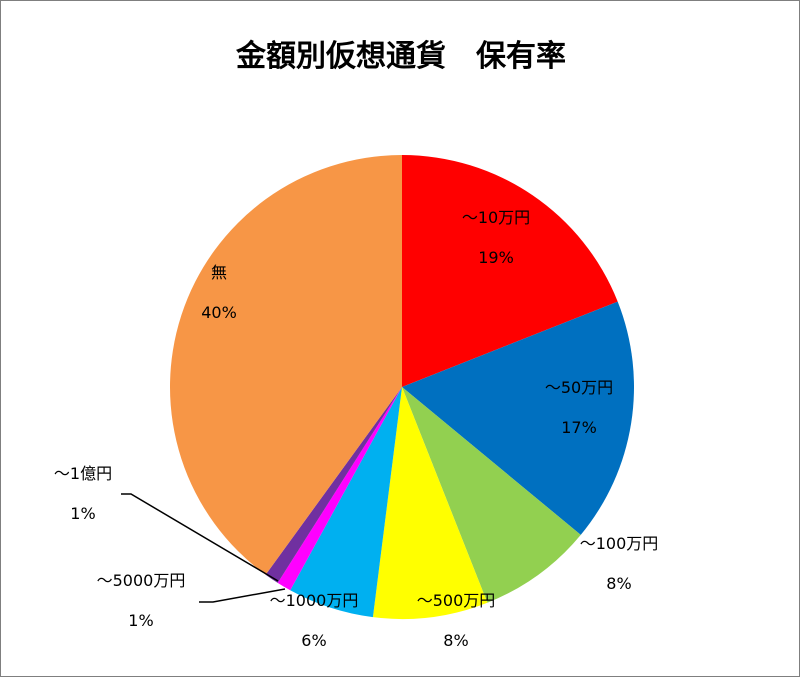 The image size is (800, 678). I want to click on slice-label: ～1億円, so click(83, 473).